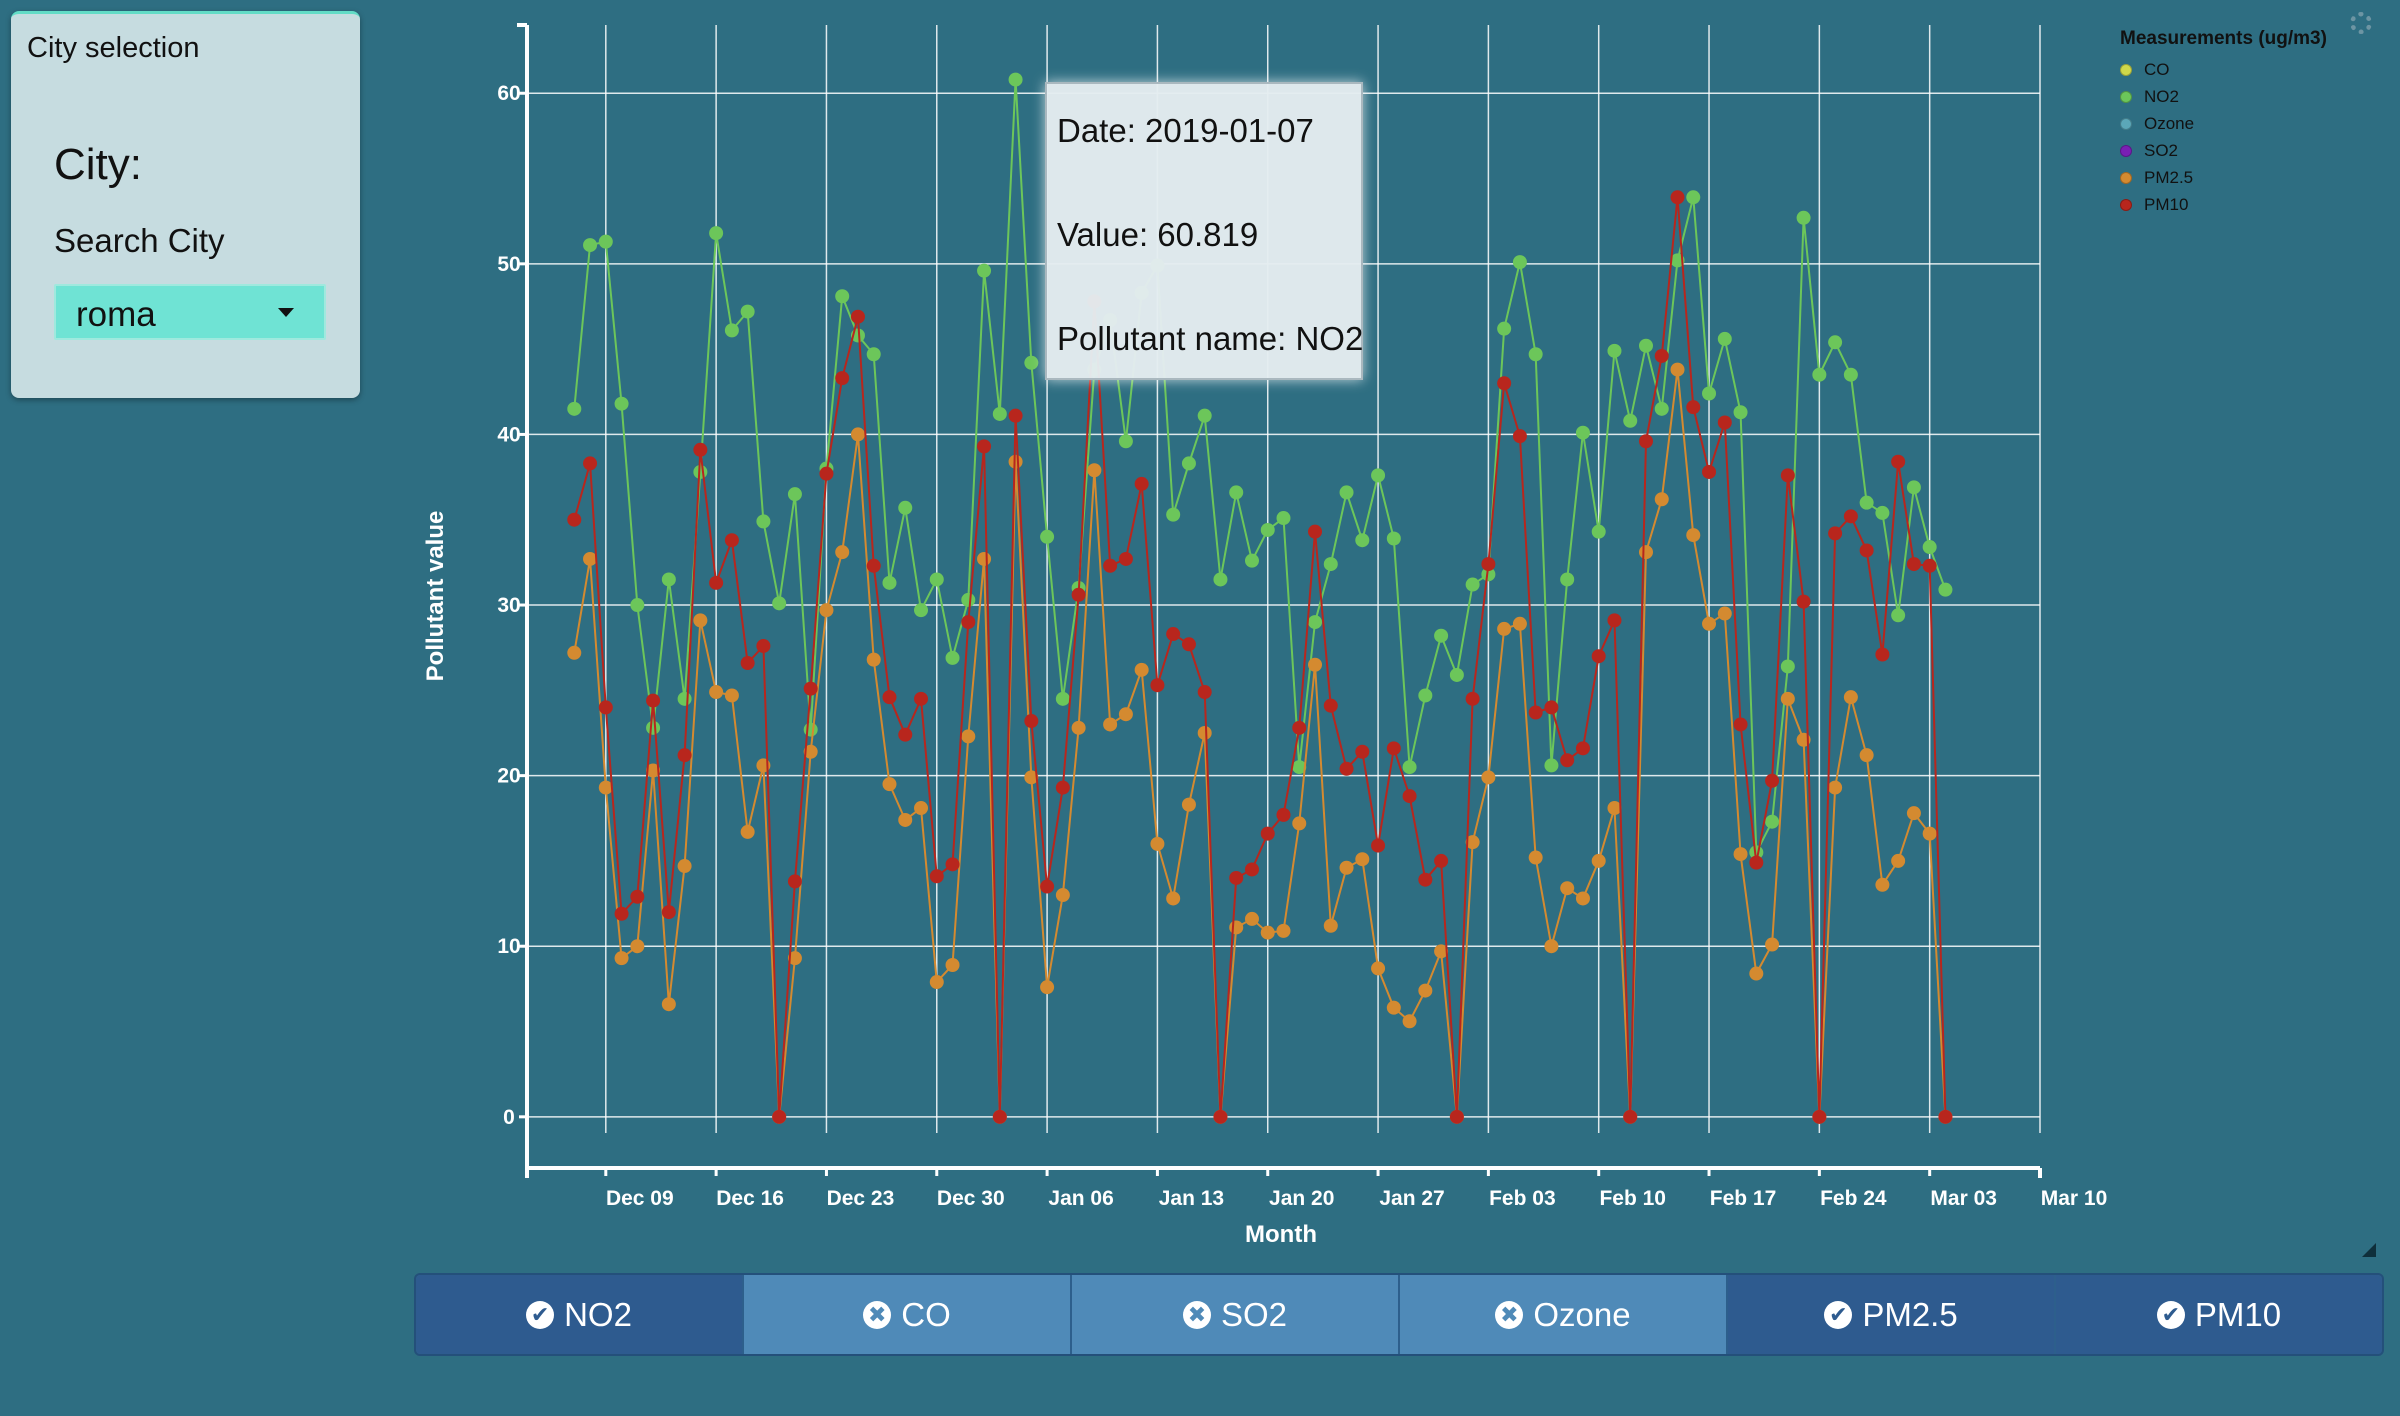  I want to click on x-tick-label: Jan 27, so click(1411, 1198).